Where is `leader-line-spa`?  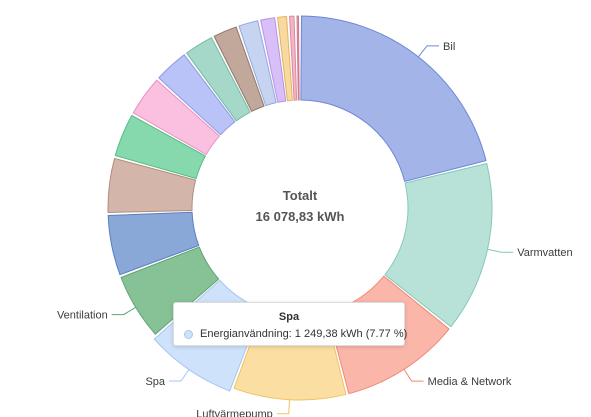 leader-line-spa is located at coordinates (179, 375).